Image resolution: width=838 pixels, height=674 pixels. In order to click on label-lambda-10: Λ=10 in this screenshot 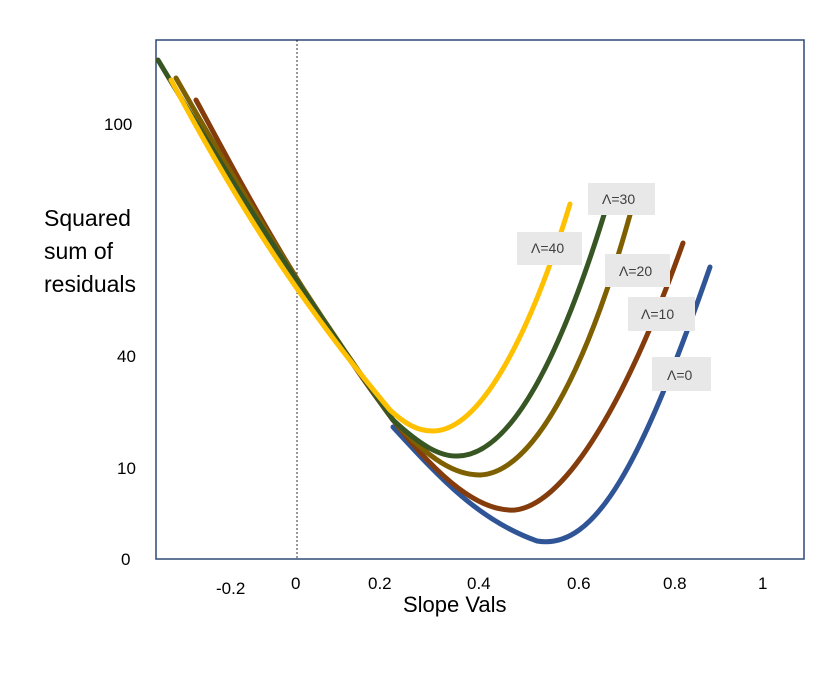, I will do `click(661, 314)`.